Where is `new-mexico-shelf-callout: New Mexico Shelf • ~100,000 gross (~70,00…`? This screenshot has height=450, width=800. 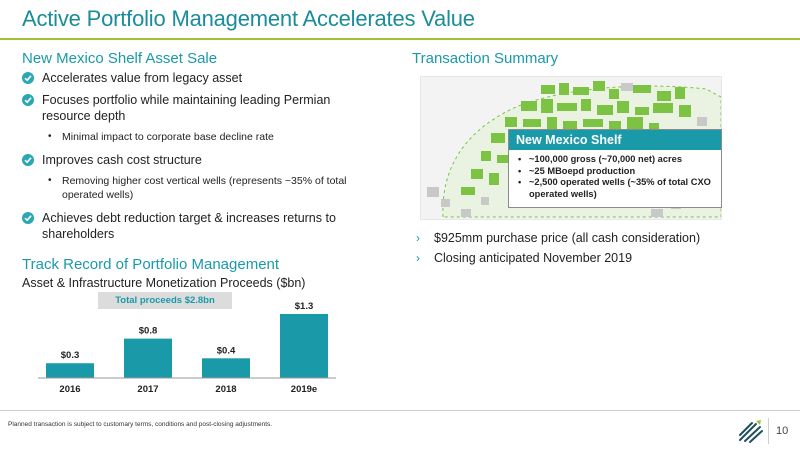 new-mexico-shelf-callout: New Mexico Shelf • ~100,000 gross (~70,00… is located at coordinates (615, 168).